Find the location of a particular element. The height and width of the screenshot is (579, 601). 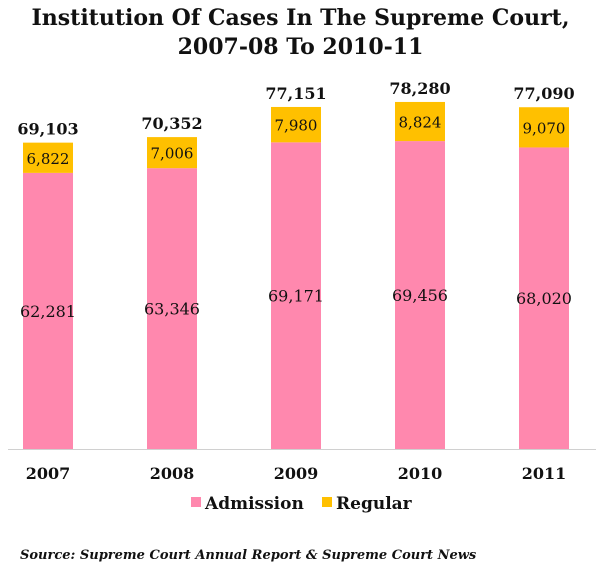

bar-regular-2011 is located at coordinates (544, 127).